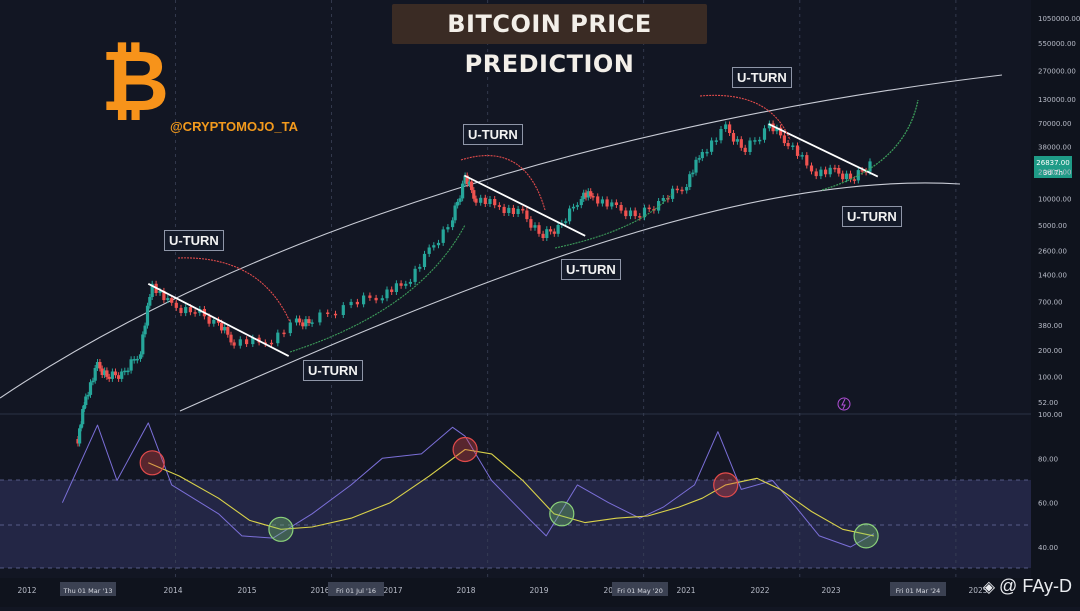 Image resolution: width=1080 pixels, height=611 pixels. What do you see at coordinates (1050, 326) in the screenshot?
I see `price-axis-label: 380.00` at bounding box center [1050, 326].